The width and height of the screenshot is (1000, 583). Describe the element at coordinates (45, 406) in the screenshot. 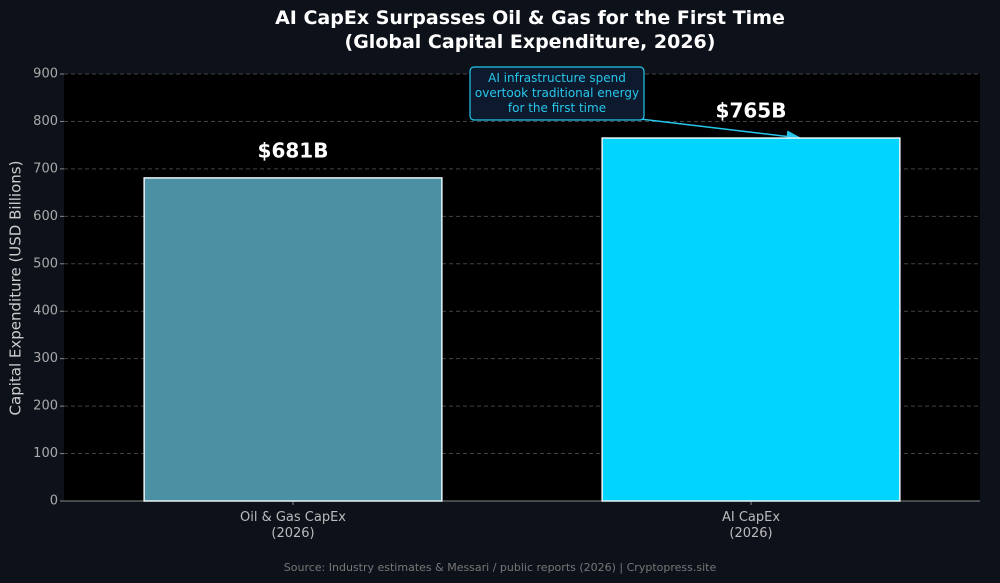

I see `y-tick-label: 200` at that location.